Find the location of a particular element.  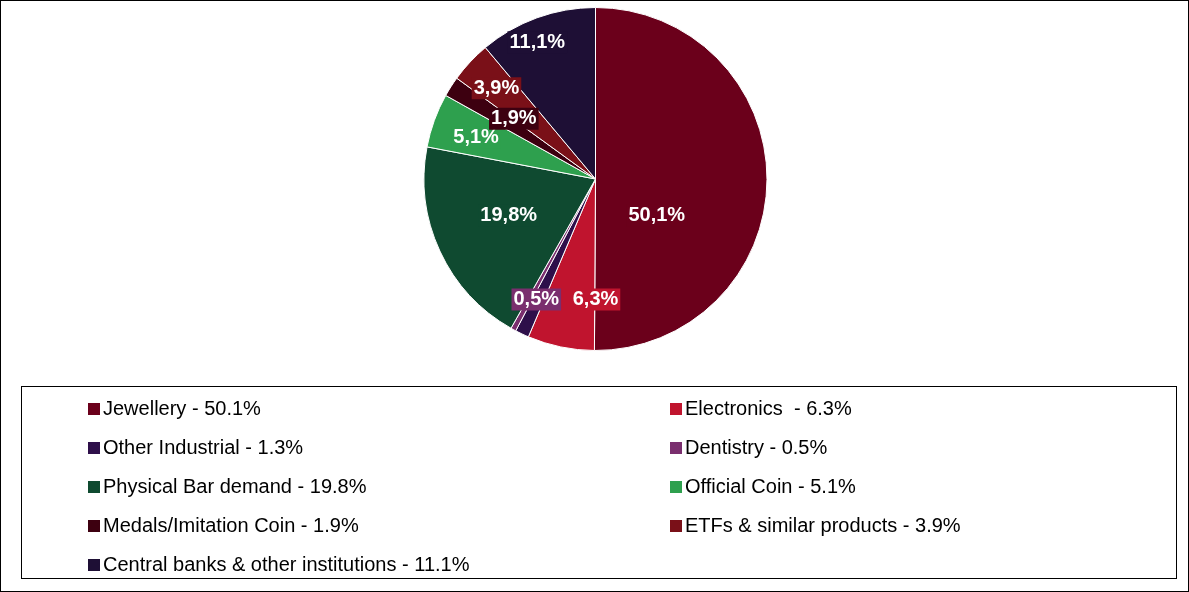

legend-label: Electronics - 6.3% is located at coordinates (768, 408).